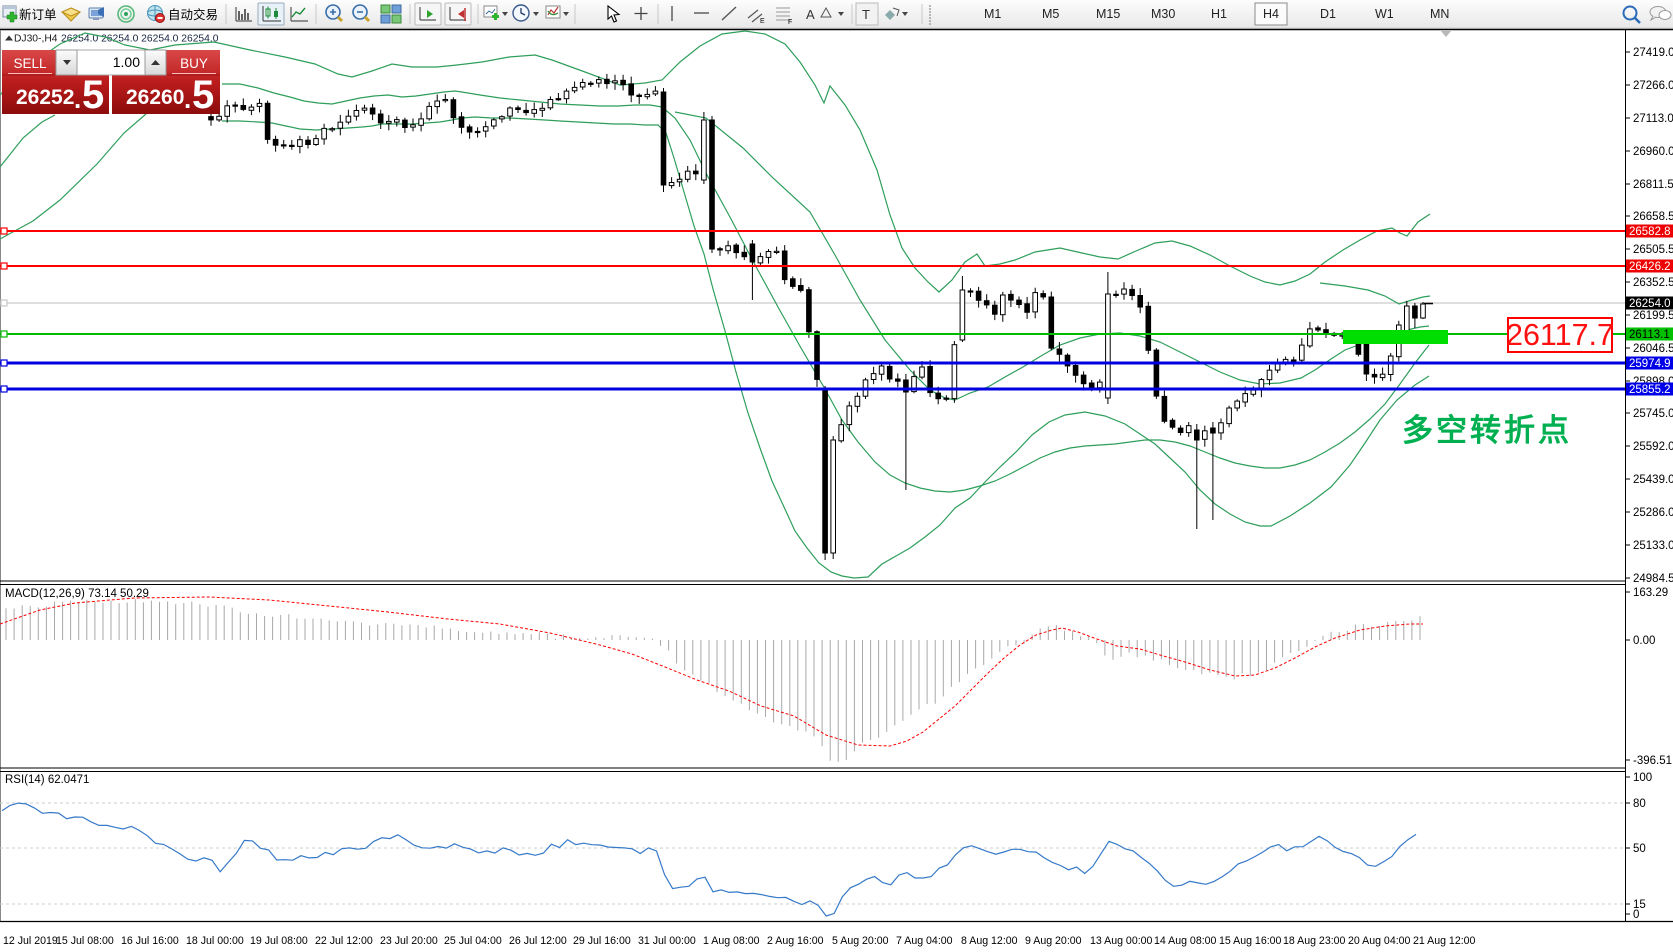 This screenshot has height=952, width=1673. I want to click on svg-text: 9 Aug 20:00, so click(1053, 941).